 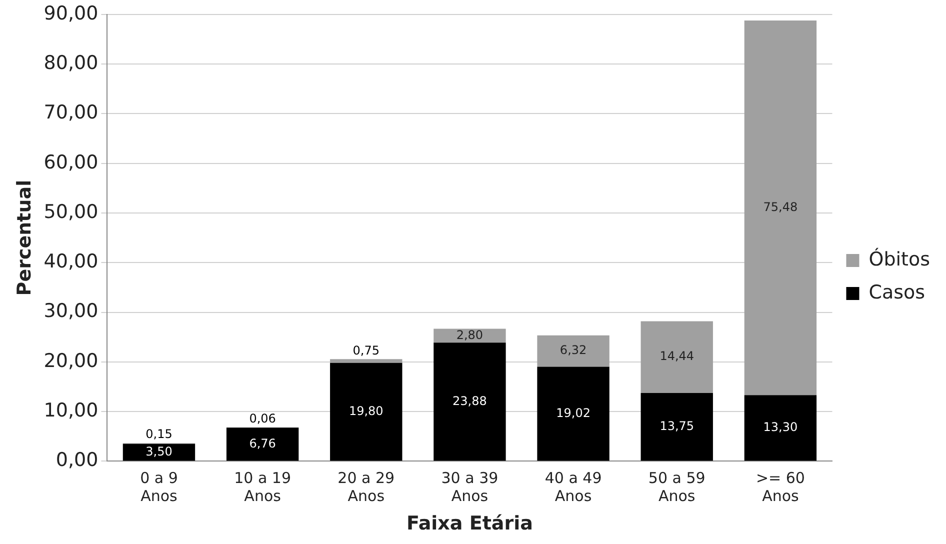 I want to click on data-label: 3,50, so click(x=159, y=451).